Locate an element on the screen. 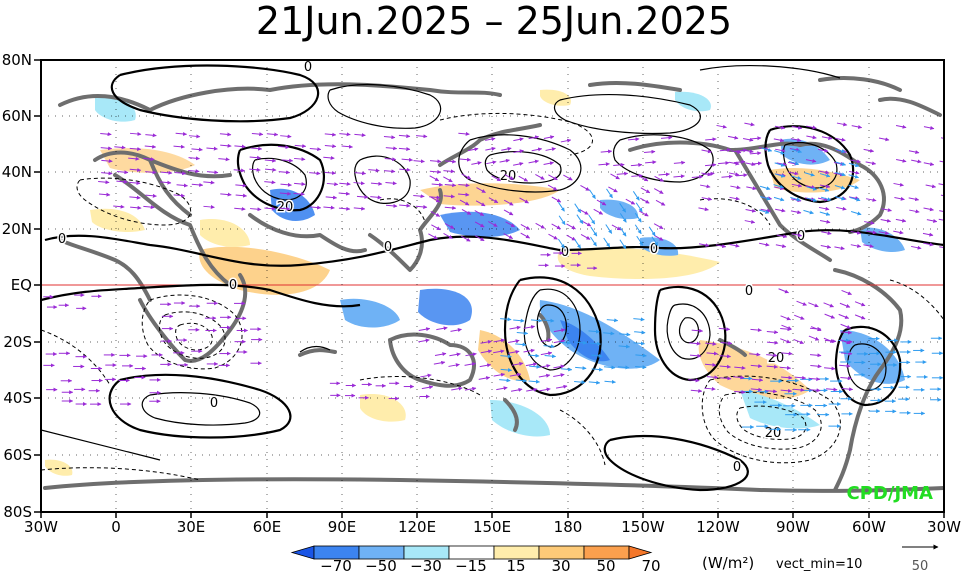 The height and width of the screenshot is (575, 961). vector-min-note: vect_min=10 is located at coordinates (819, 564).